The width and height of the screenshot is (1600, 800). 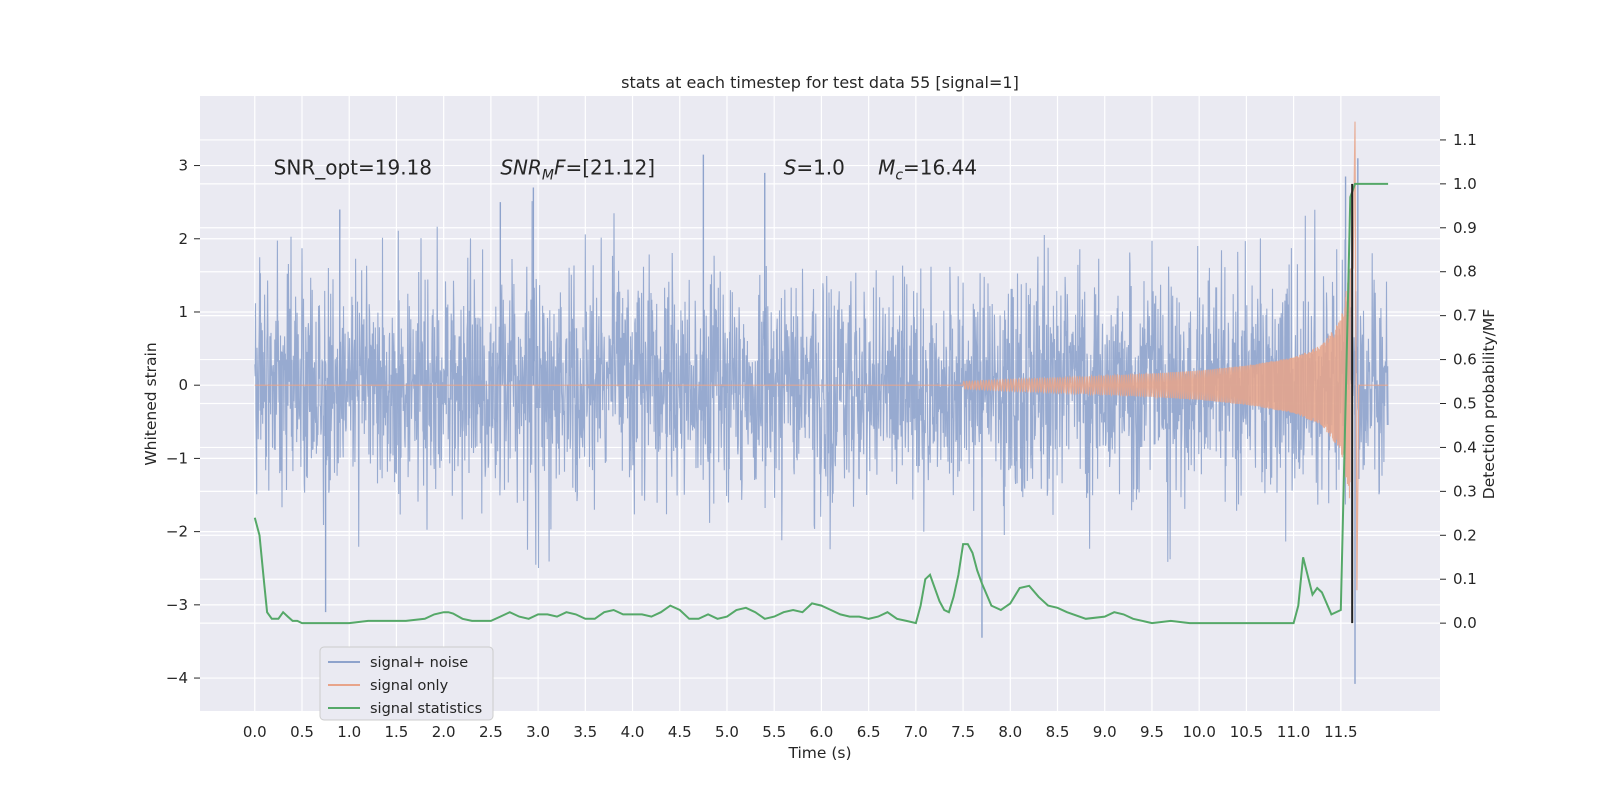 I want to click on y-axis-label: Whitened strain, so click(x=151, y=403).